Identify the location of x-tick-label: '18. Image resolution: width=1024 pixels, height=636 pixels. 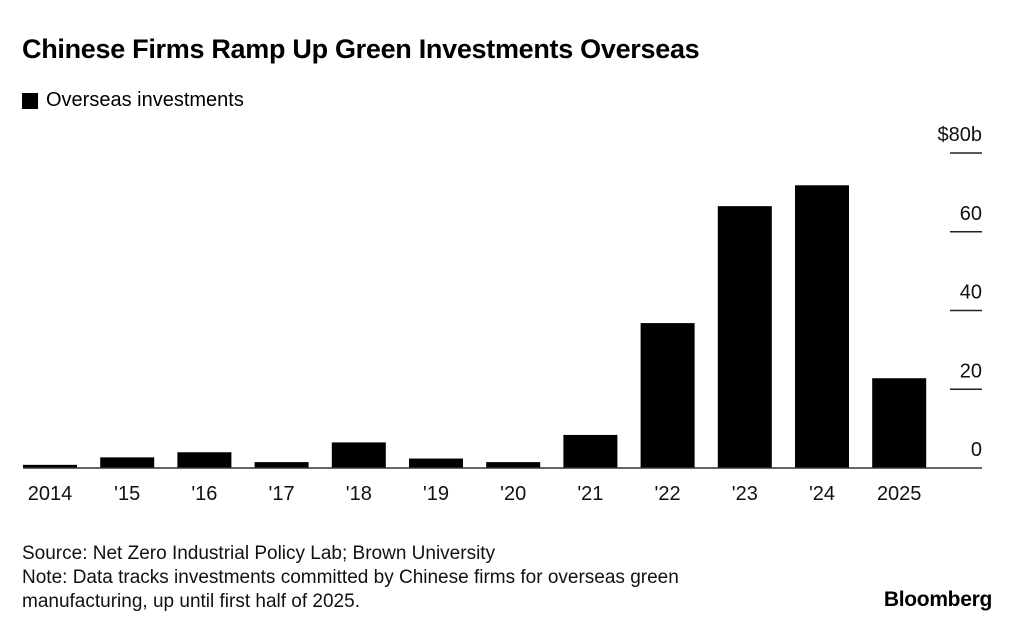
(359, 494).